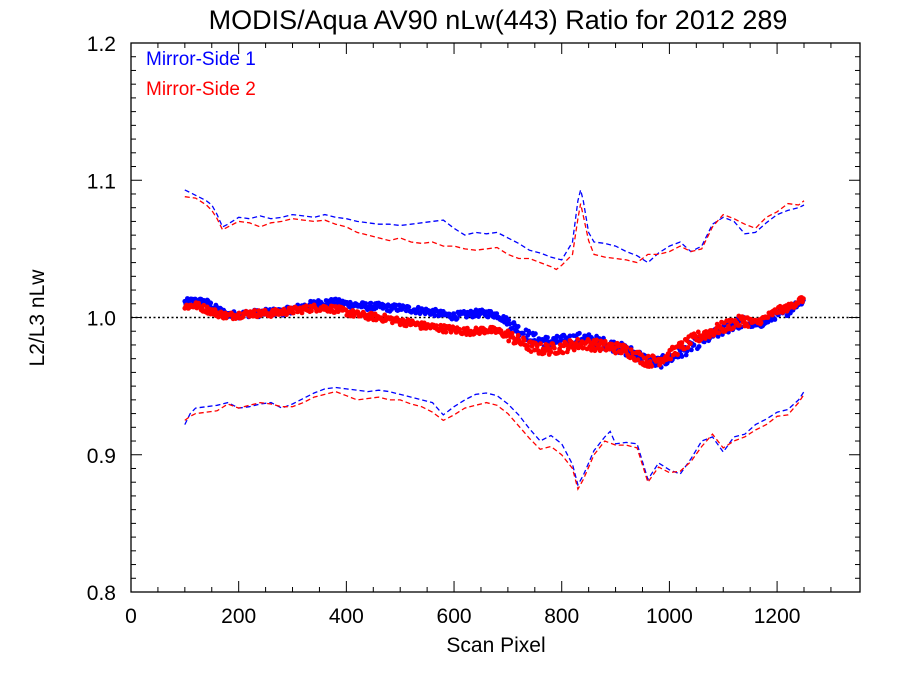 The width and height of the screenshot is (900, 675). I want to click on legend-item-mirror-side-1: Mirror-Side 1, so click(201, 59).